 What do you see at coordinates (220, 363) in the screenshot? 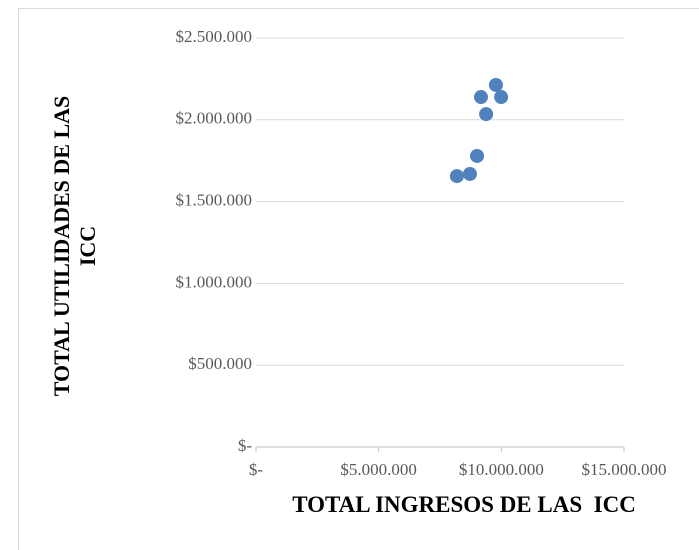
I see `y-tick-label: $500.000` at bounding box center [220, 363].